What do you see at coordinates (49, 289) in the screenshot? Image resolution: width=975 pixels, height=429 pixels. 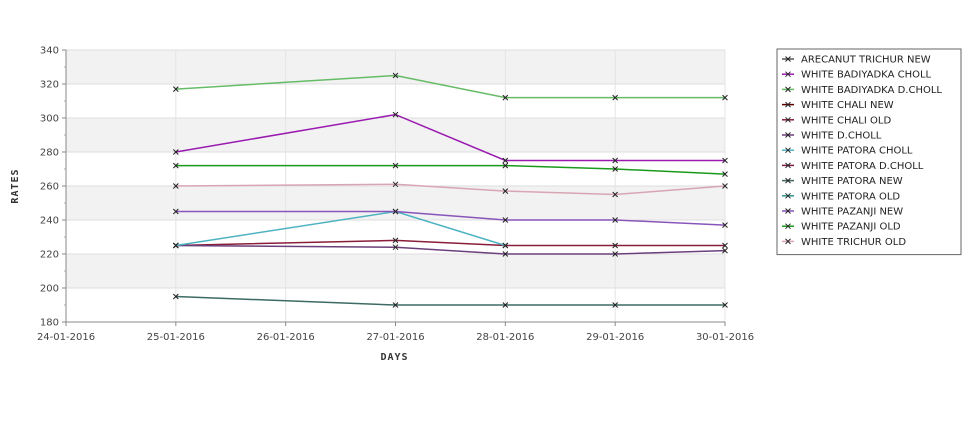 I see `y-tick-label: 200` at bounding box center [49, 289].